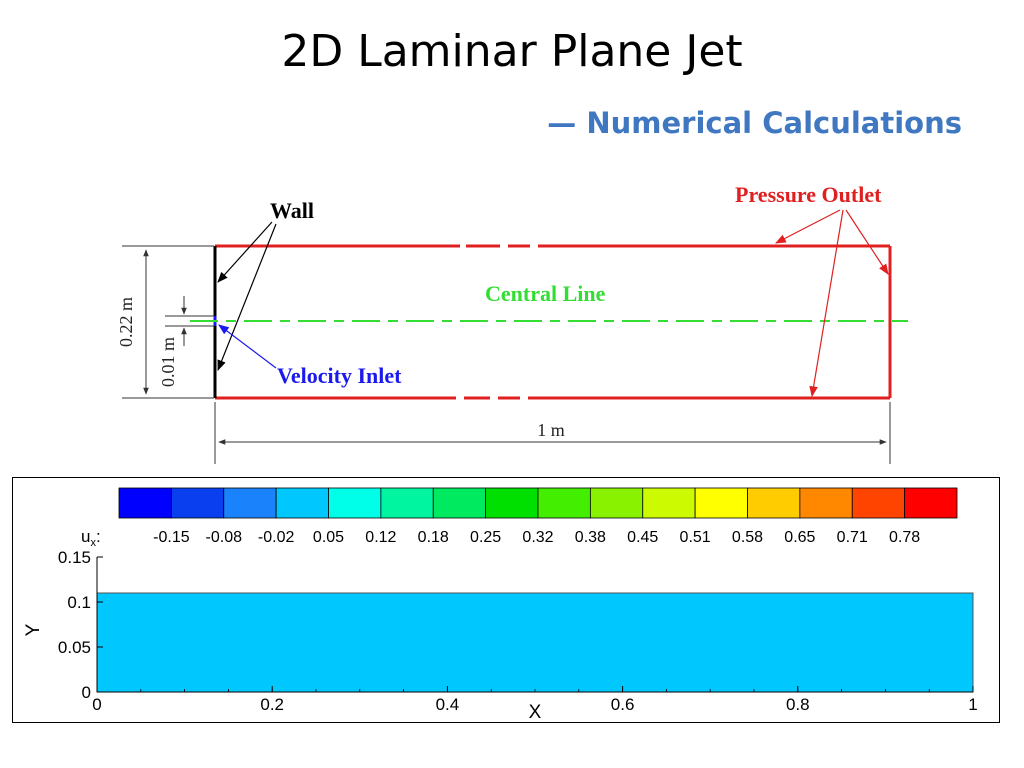  What do you see at coordinates (535, 700) in the screenshot?
I see `x-axis-ticks: 0 0.2 0.4 0.6 0.8 1` at bounding box center [535, 700].